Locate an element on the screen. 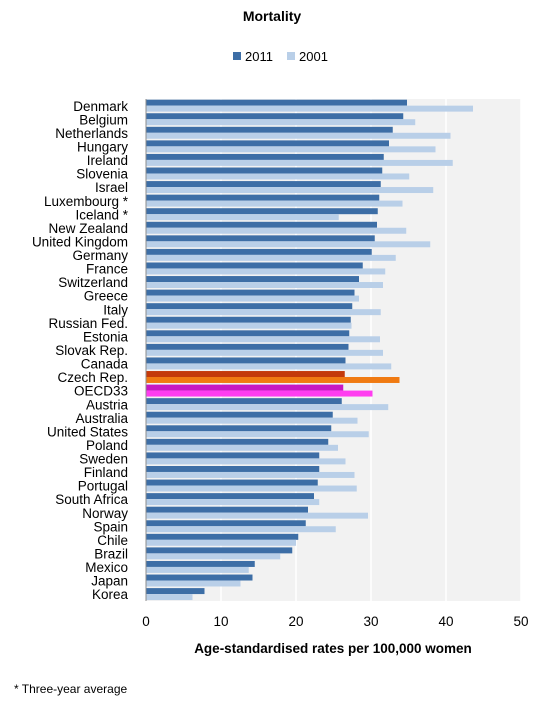  category-label: United Kingdom is located at coordinates (80, 241).